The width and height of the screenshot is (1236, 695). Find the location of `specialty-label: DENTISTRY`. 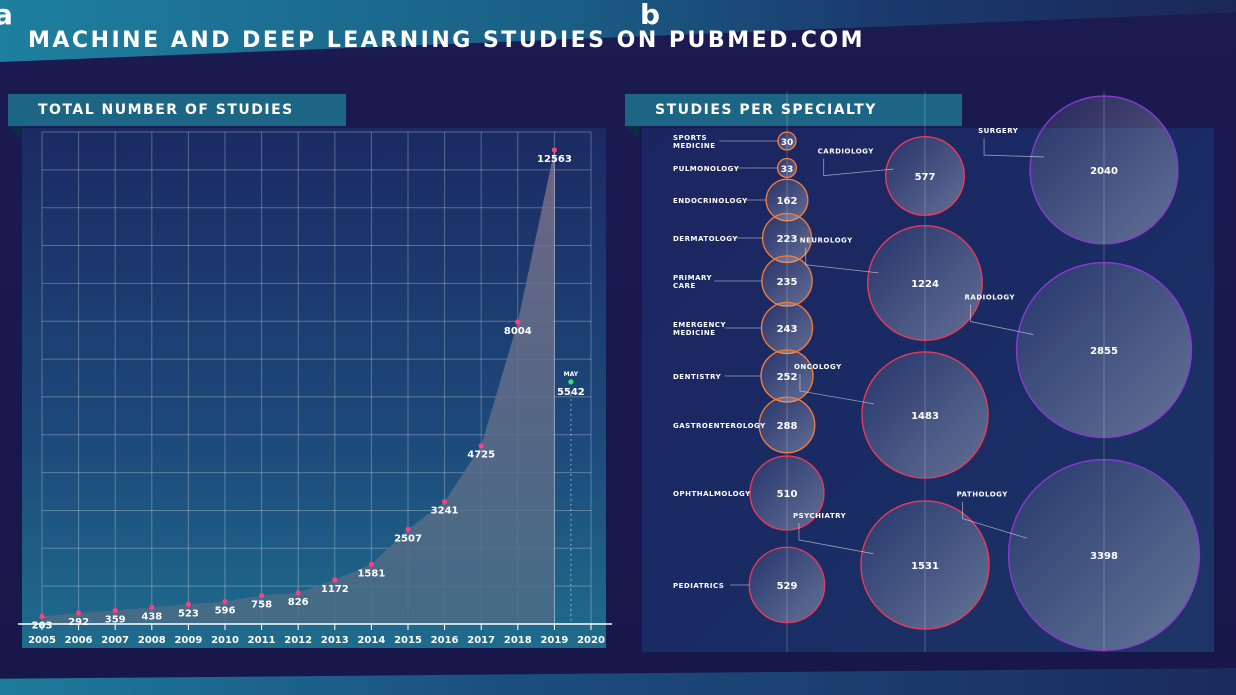

specialty-label: DENTISTRY is located at coordinates (697, 377).